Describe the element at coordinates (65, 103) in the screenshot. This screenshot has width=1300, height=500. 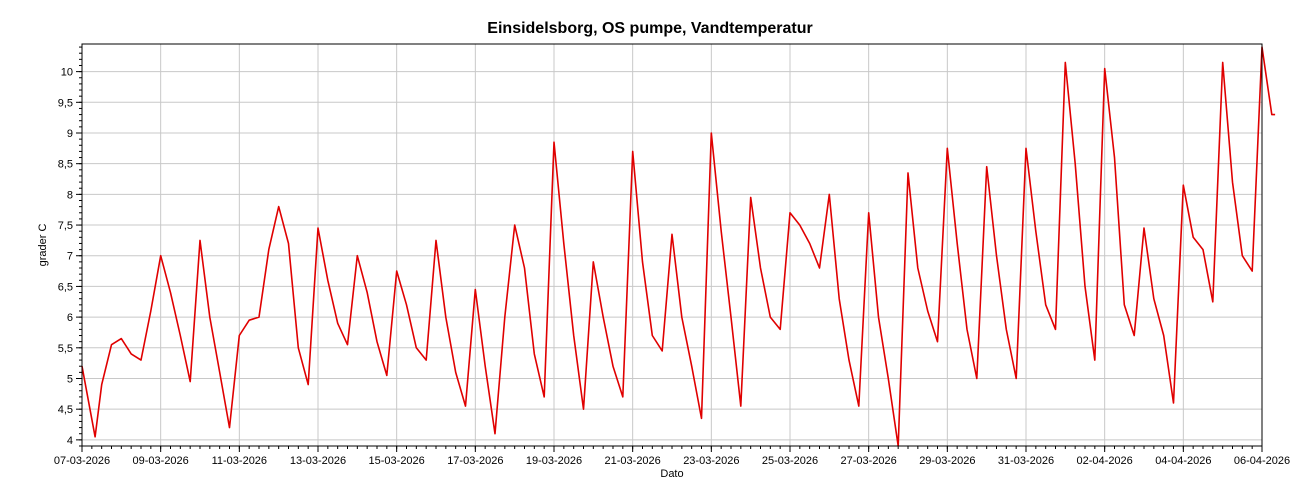
I see `y-tick-label: 9,5` at that location.